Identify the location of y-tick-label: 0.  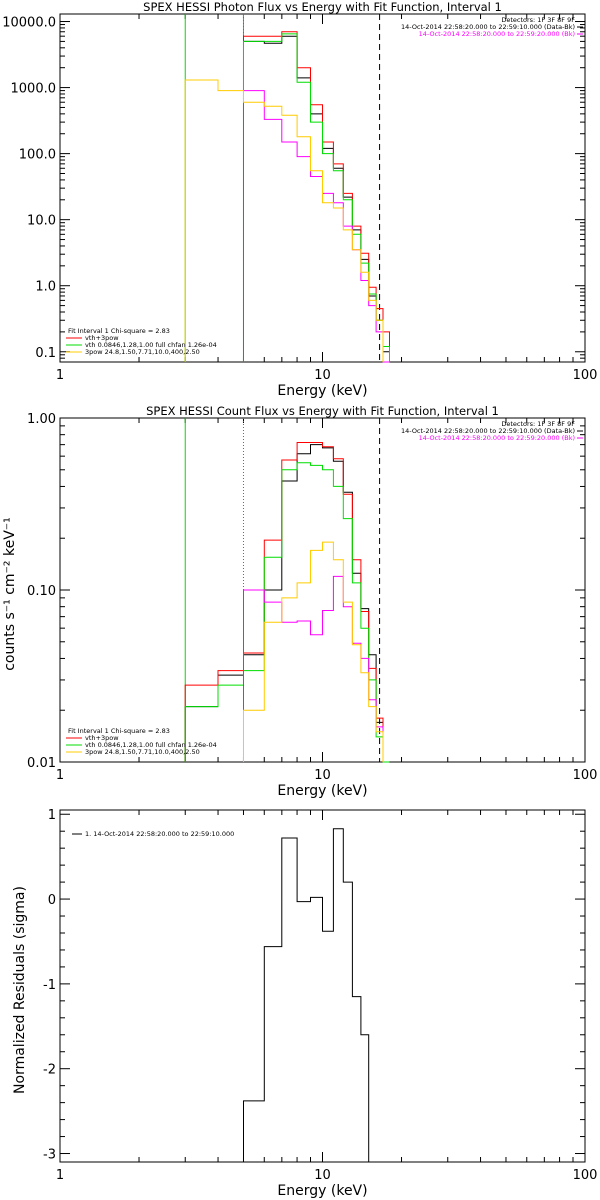
(52, 900).